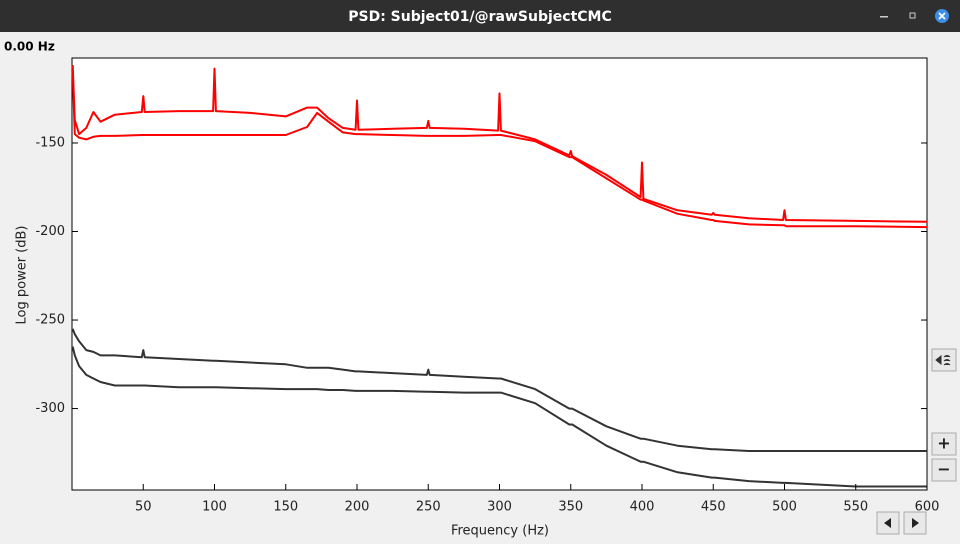 This screenshot has width=960, height=544. I want to click on right-arrow, so click(915, 523).